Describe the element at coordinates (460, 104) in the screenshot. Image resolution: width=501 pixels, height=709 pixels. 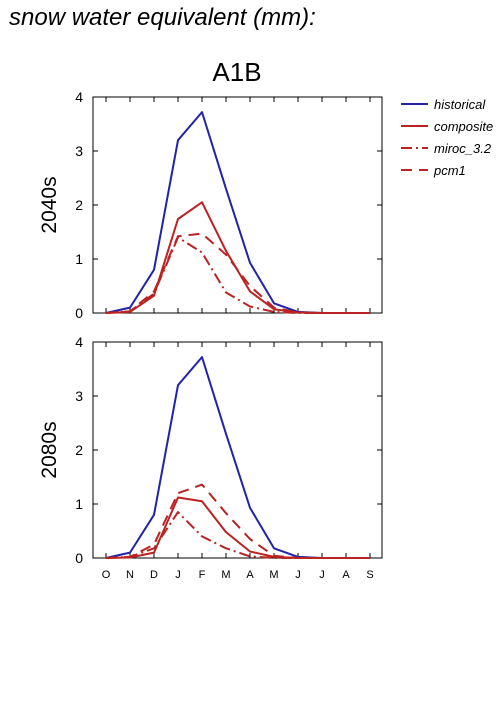
I see `legend-label: historical` at that location.